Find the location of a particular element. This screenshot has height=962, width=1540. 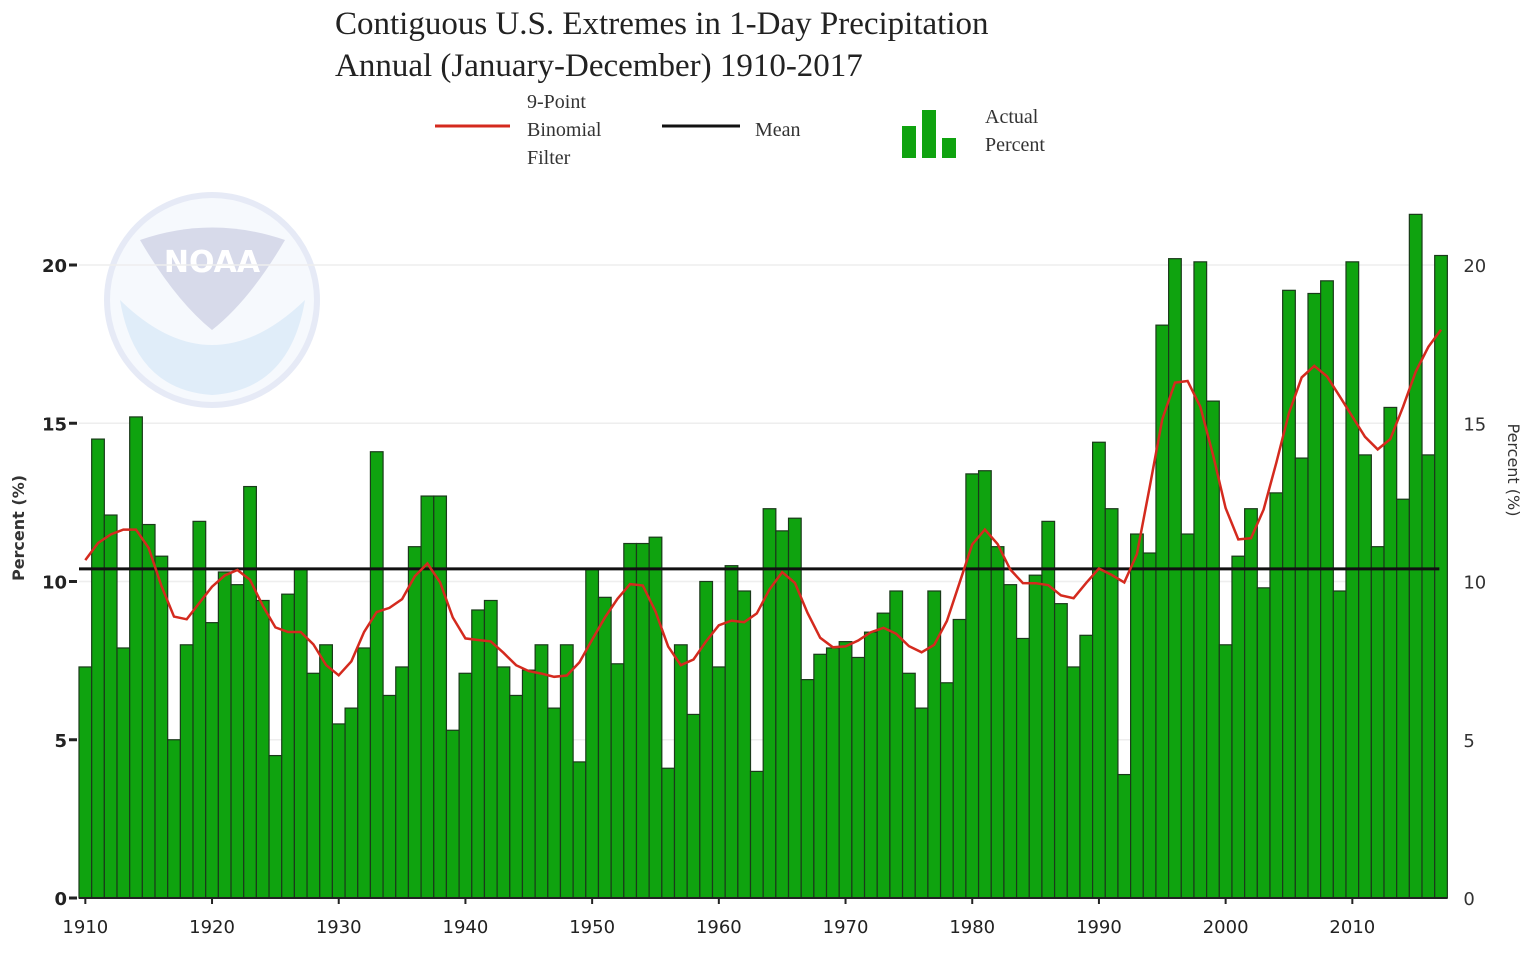

bar-1934 is located at coordinates (389, 796).